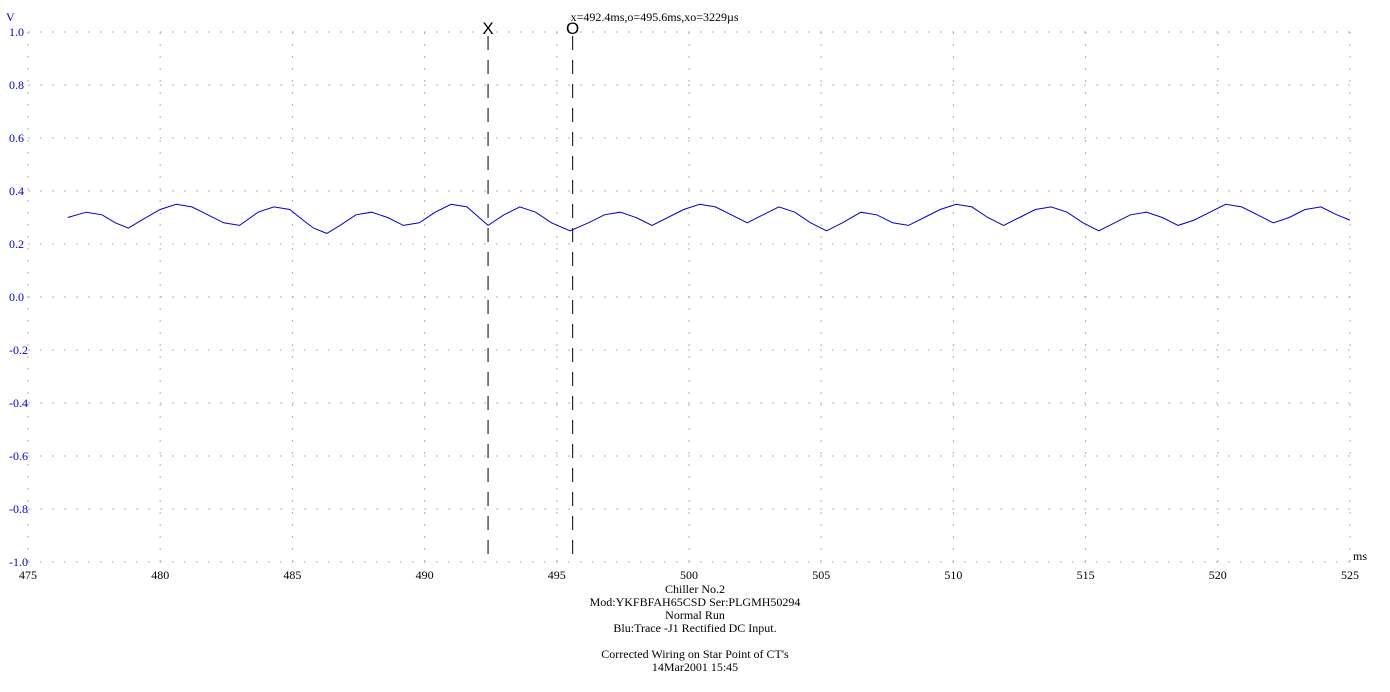  Describe the element at coordinates (487, 28) in the screenshot. I see `cursor-marker-x: X` at that location.